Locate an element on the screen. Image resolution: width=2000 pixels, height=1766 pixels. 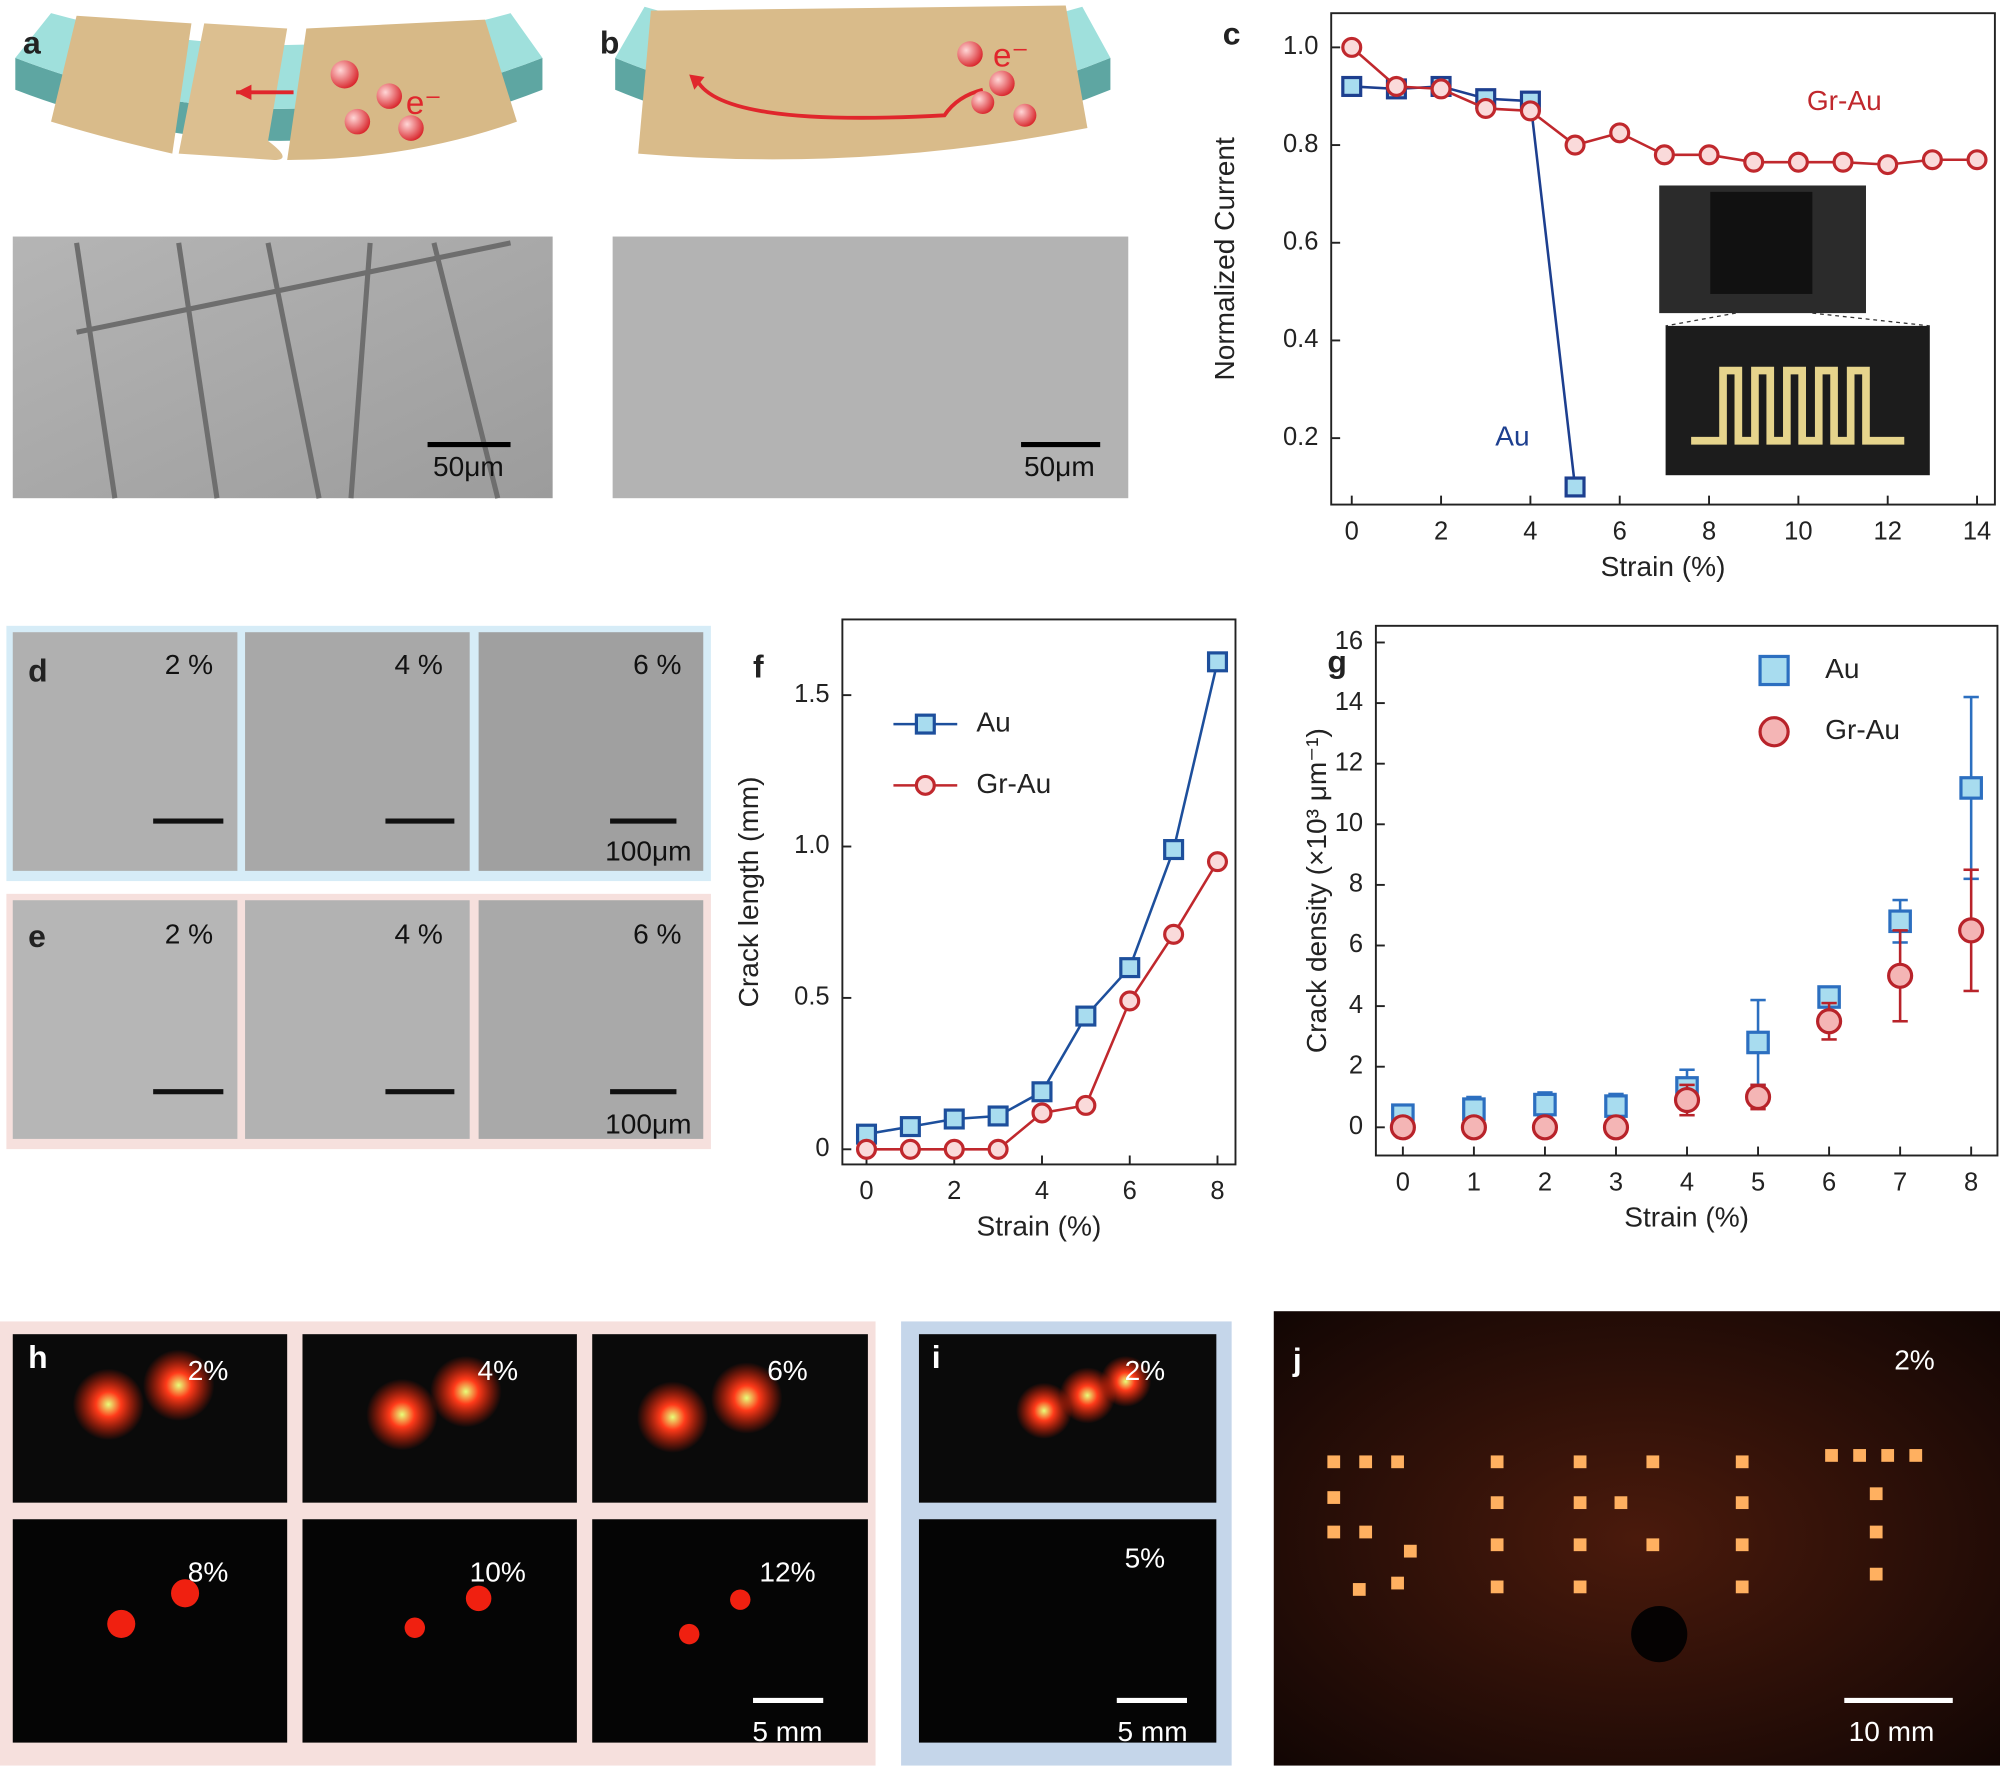
legend-label: Gr-Au is located at coordinates (1862, 729).